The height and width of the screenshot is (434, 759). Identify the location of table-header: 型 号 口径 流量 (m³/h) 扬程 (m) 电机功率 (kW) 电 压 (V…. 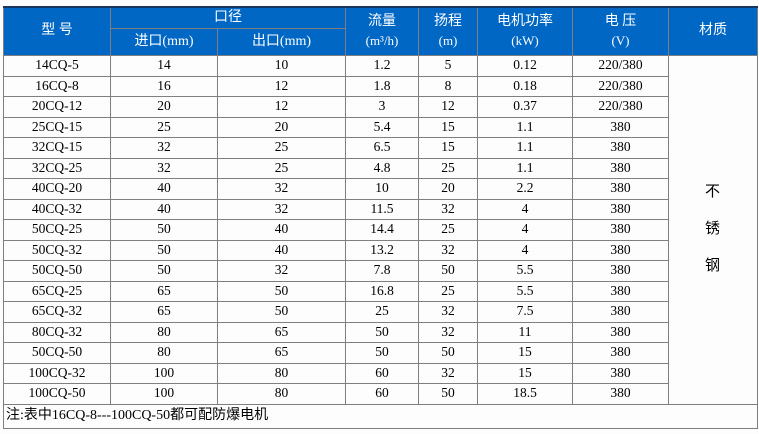
(380, 31).